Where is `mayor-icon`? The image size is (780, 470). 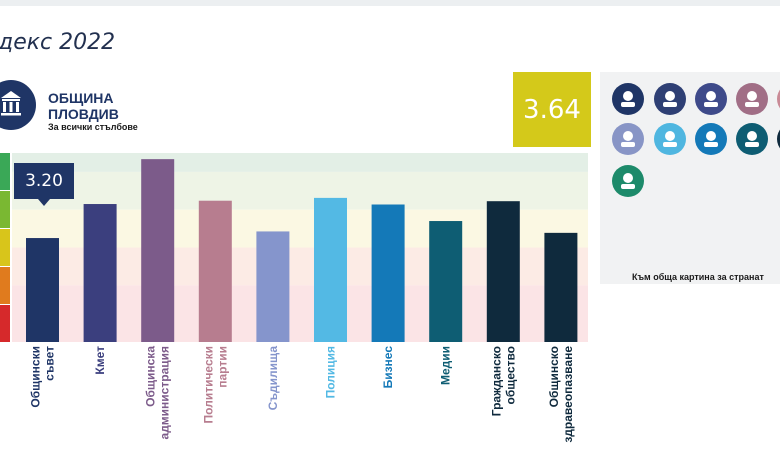 mayor-icon is located at coordinates (670, 99).